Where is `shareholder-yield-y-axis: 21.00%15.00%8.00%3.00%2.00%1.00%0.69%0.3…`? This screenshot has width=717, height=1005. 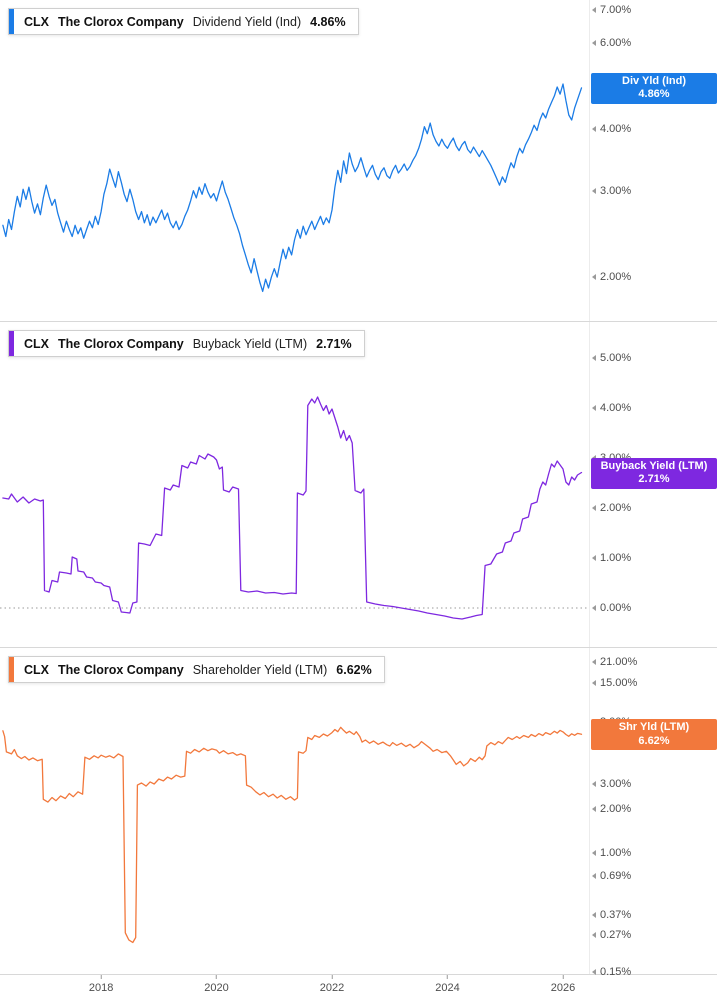
shareholder-yield-y-axis: 21.00%15.00%8.00%3.00%2.00%1.00%0.69%0.3… is located at coordinates (653, 813).